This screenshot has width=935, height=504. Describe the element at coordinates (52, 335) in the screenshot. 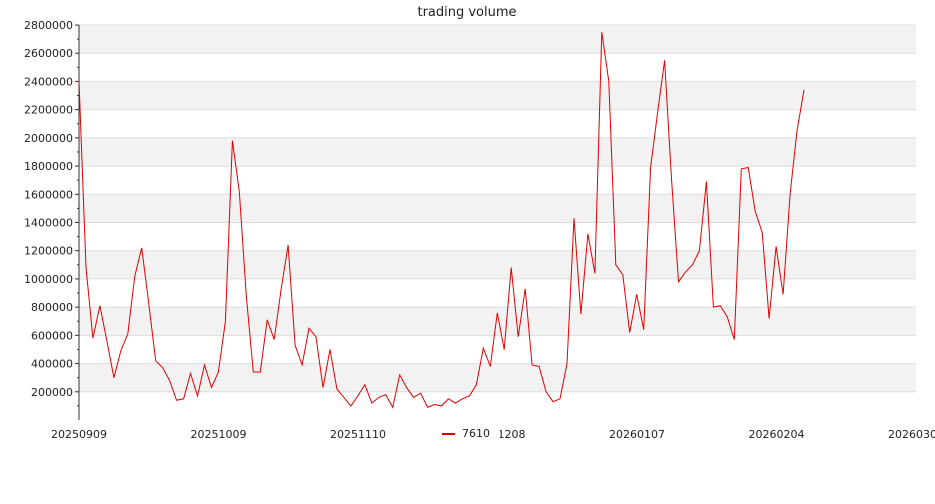

I see `y-tick-label: 600000` at that location.